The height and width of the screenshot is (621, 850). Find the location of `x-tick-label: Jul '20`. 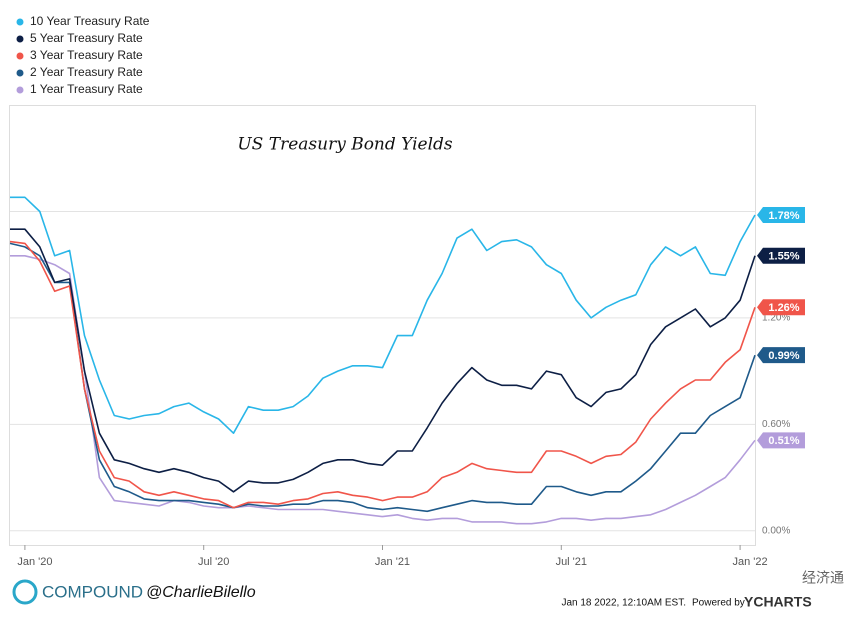

x-tick-label: Jul '20 is located at coordinates (213, 562).